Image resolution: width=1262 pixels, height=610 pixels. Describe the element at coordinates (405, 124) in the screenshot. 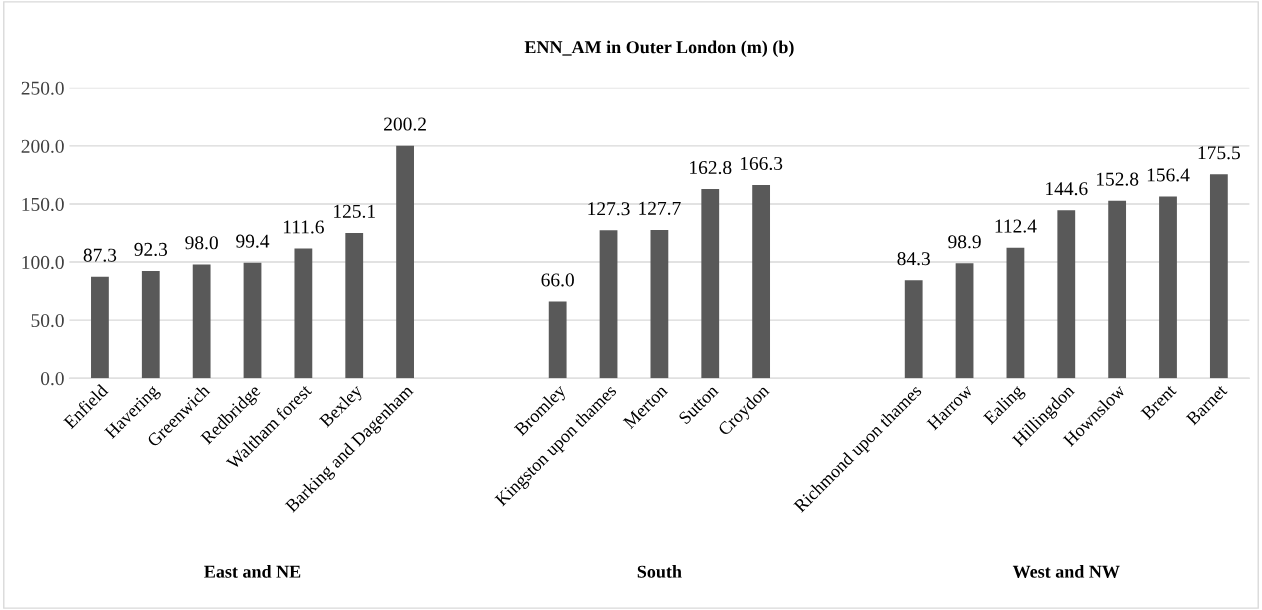

I see `data-label: 200.2` at that location.